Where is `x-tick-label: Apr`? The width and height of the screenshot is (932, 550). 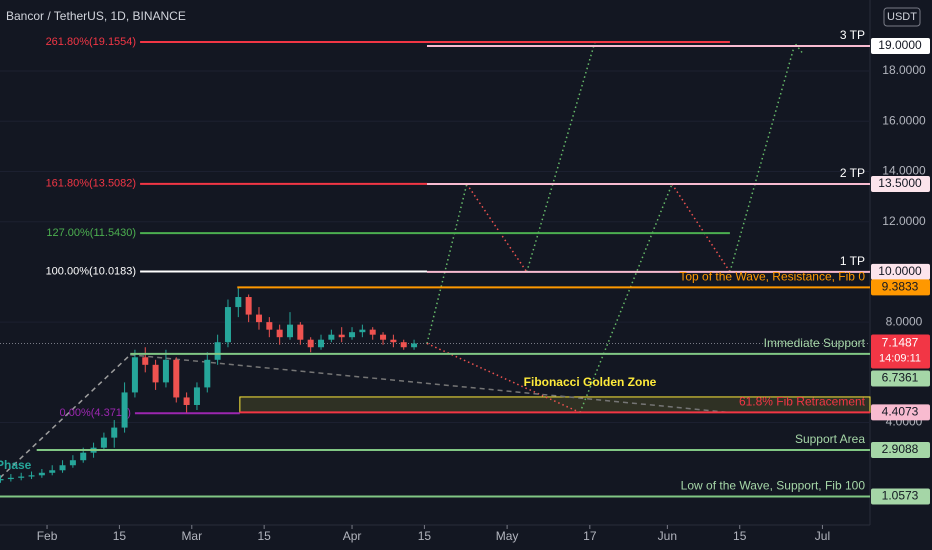
x-tick-label: Apr is located at coordinates (352, 536).